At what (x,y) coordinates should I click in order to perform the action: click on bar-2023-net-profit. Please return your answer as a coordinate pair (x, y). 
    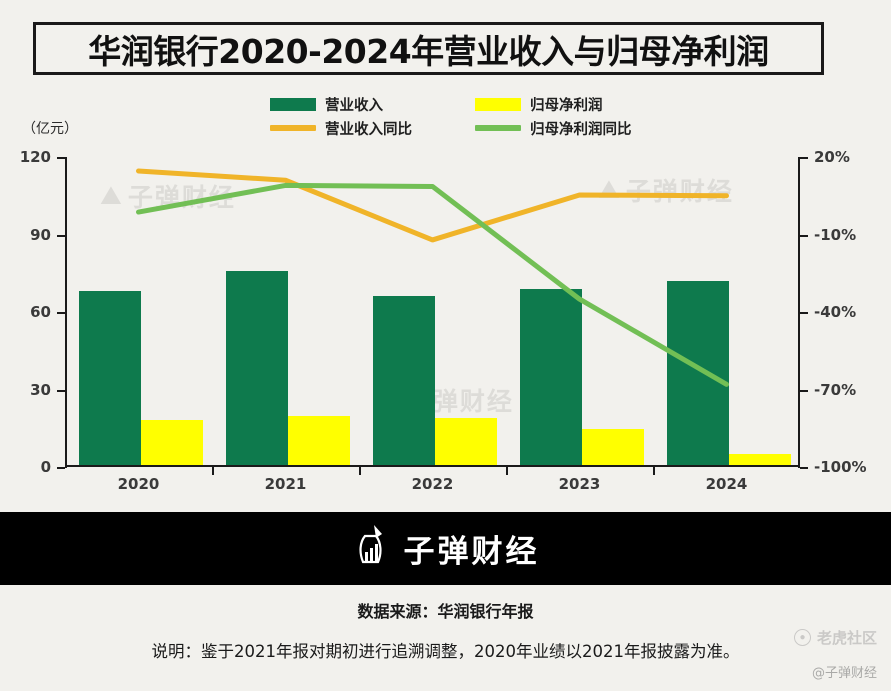
    Looking at the image, I should click on (612, 447).